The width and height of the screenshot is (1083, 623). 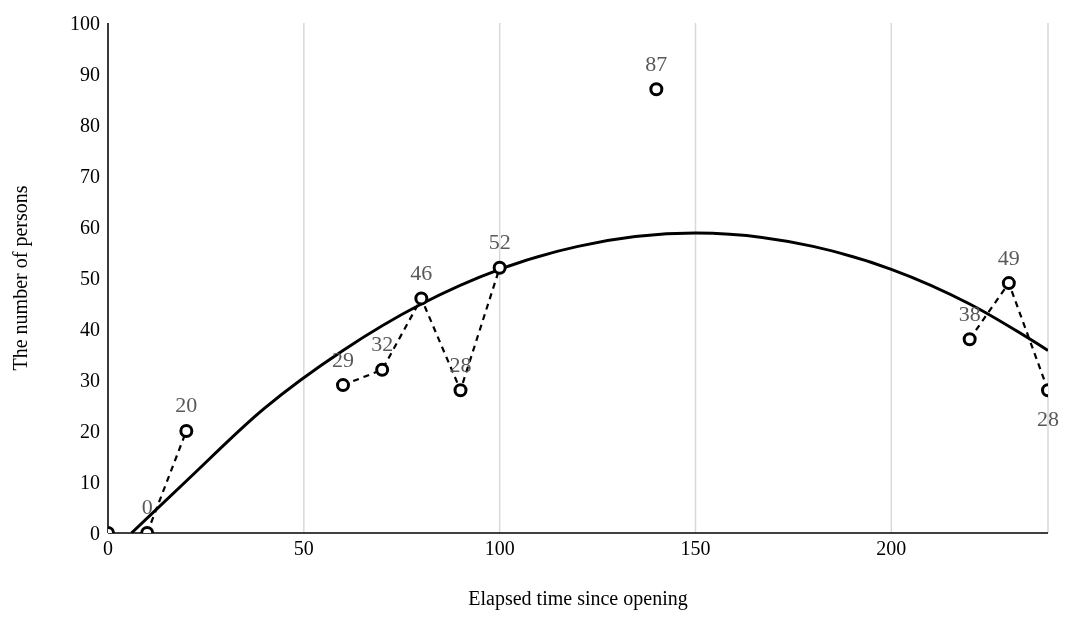 I want to click on y-tick-label: 50, so click(x=90, y=278).